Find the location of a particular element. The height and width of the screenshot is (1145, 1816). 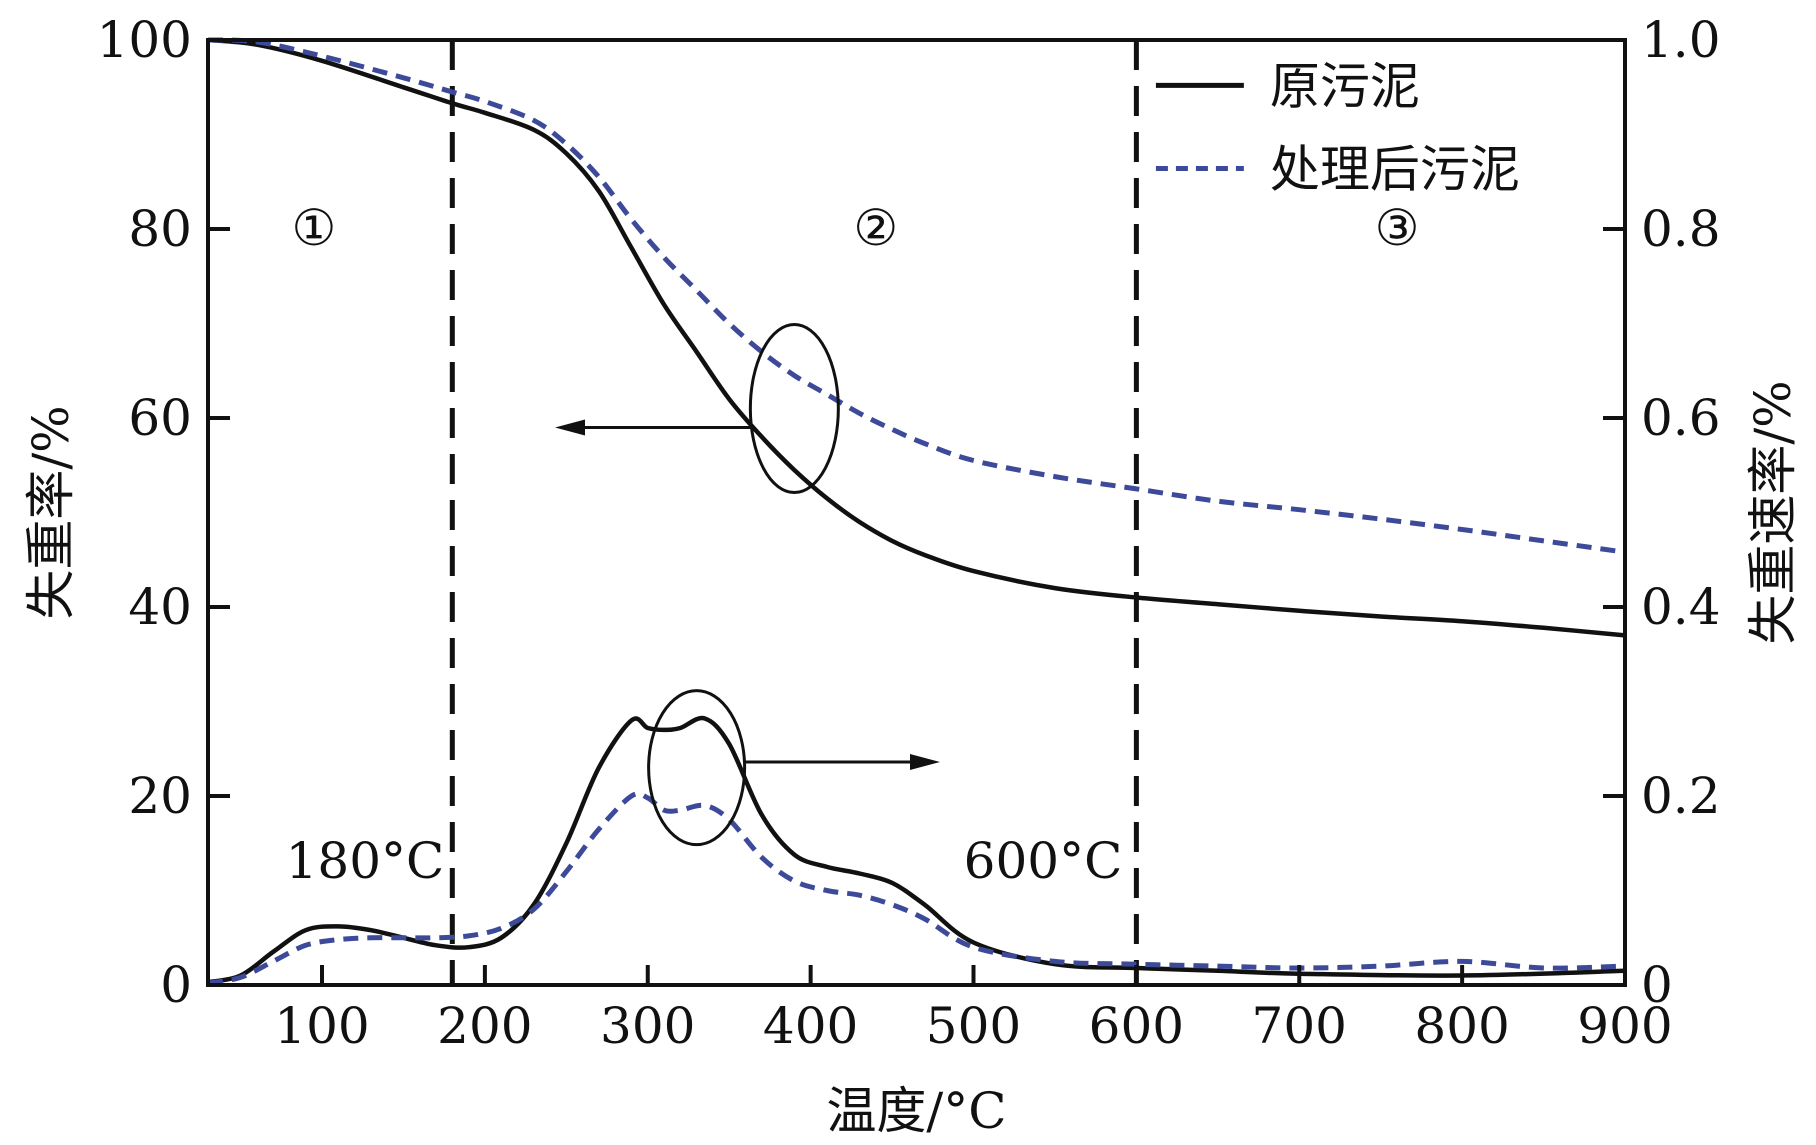

region-label-1: ① is located at coordinates (313, 228).